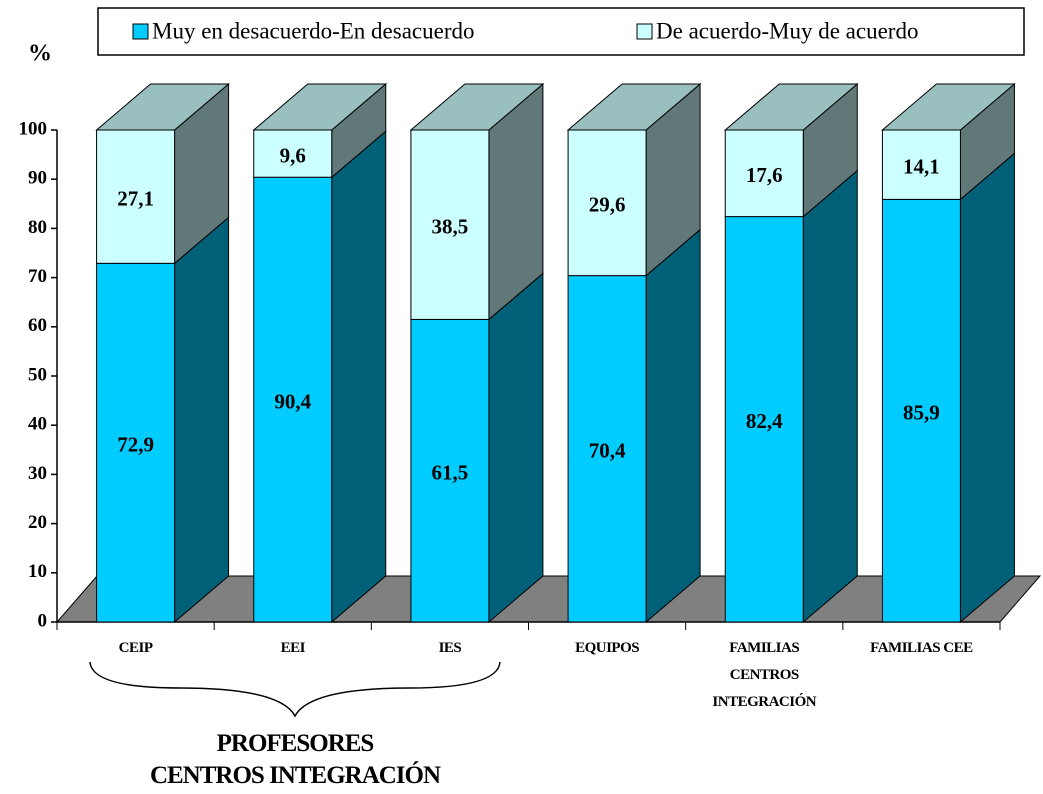  I want to click on data-label: 90,4, so click(292, 401).